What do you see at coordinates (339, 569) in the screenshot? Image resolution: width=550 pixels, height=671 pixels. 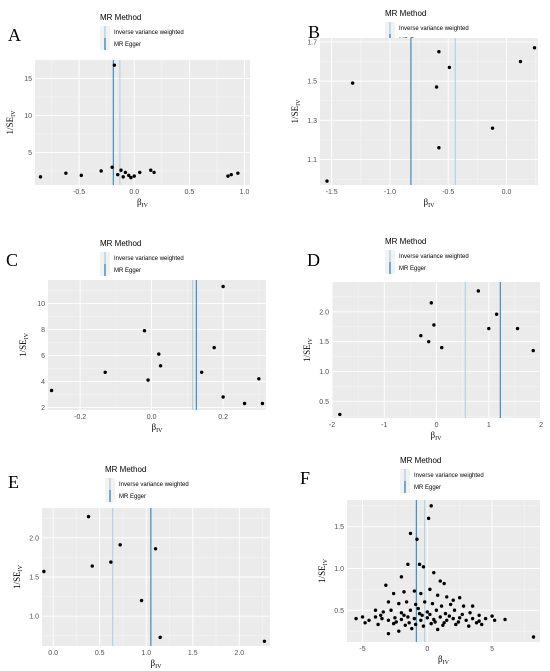 I see `y-tick-label: 1.0` at bounding box center [339, 569].